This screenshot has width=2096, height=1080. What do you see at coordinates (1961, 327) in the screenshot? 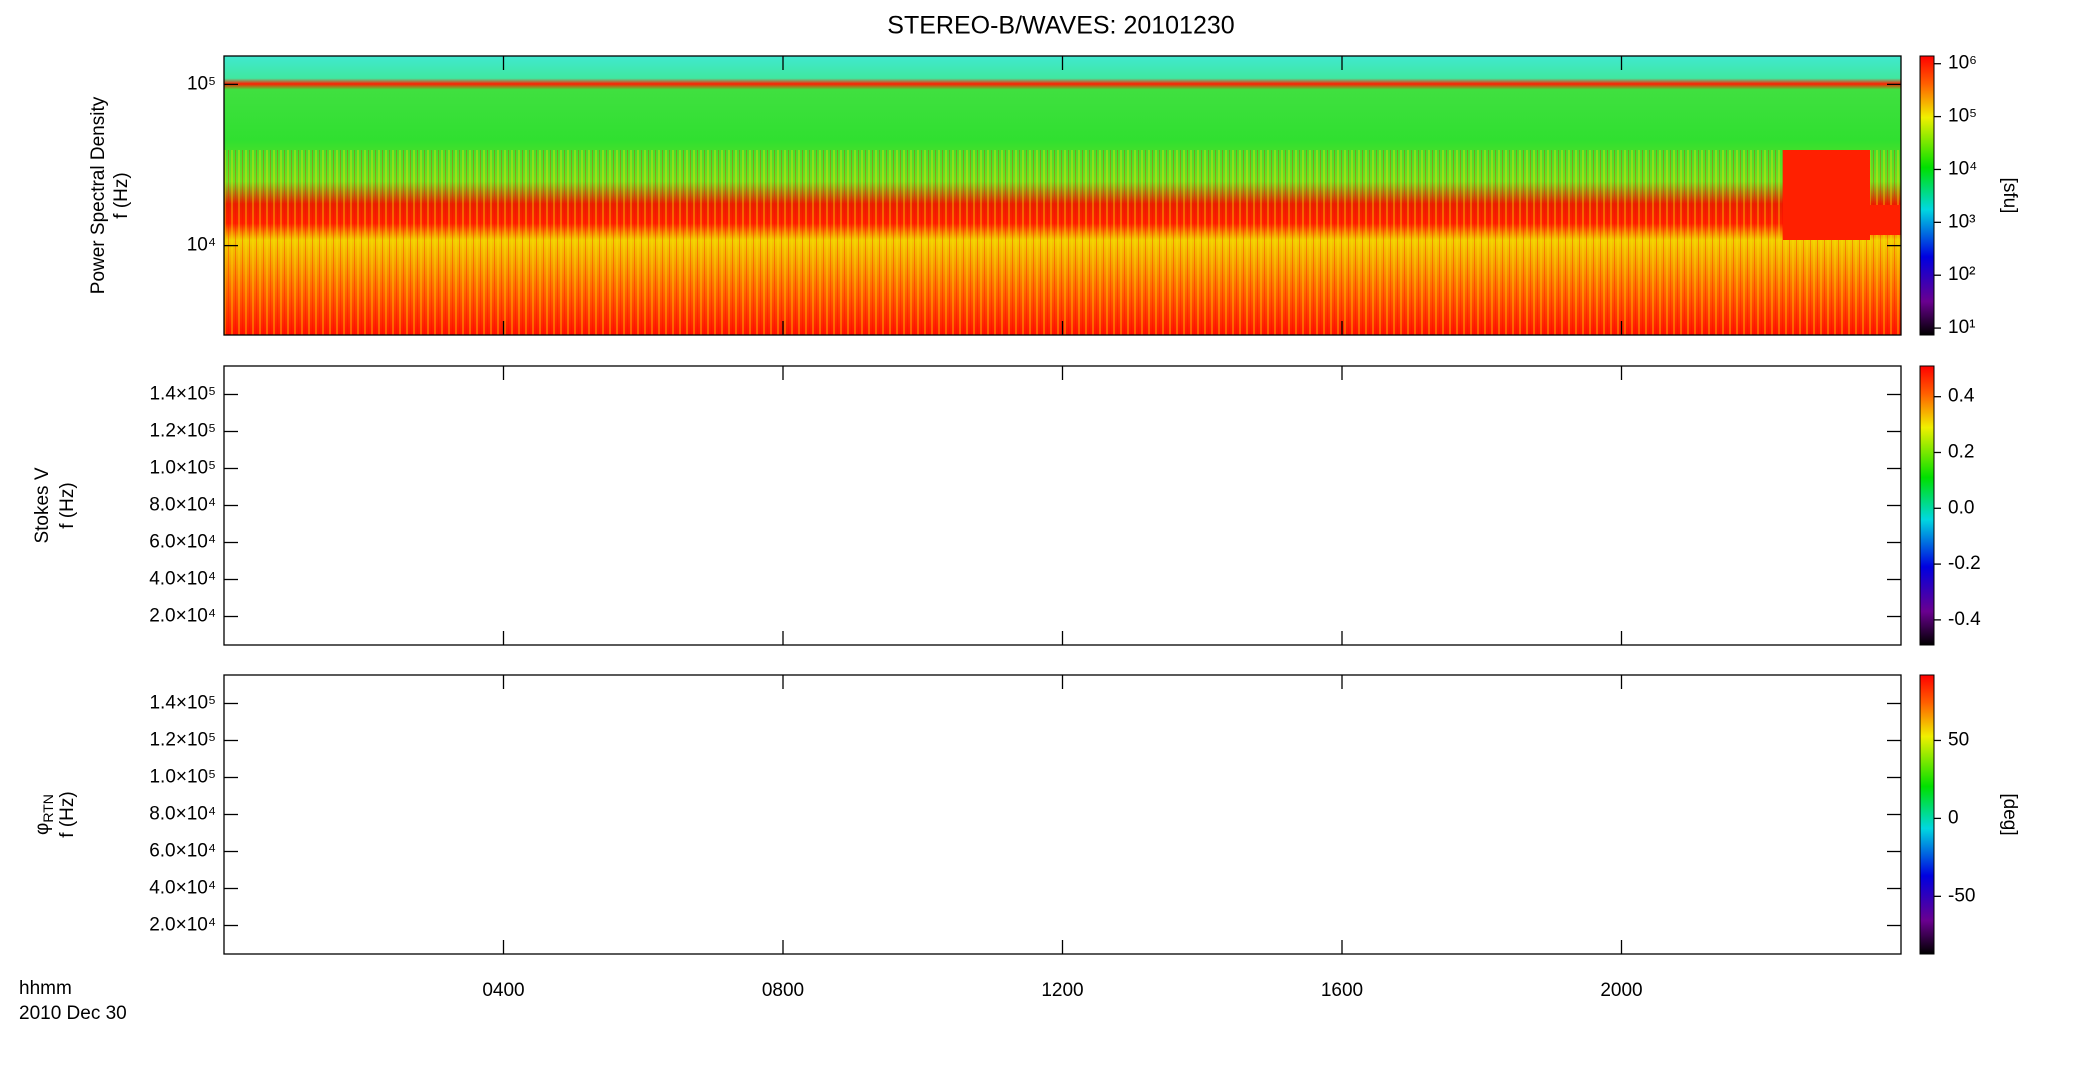
I see `colorbar-tick-label: 10¹` at bounding box center [1961, 327].